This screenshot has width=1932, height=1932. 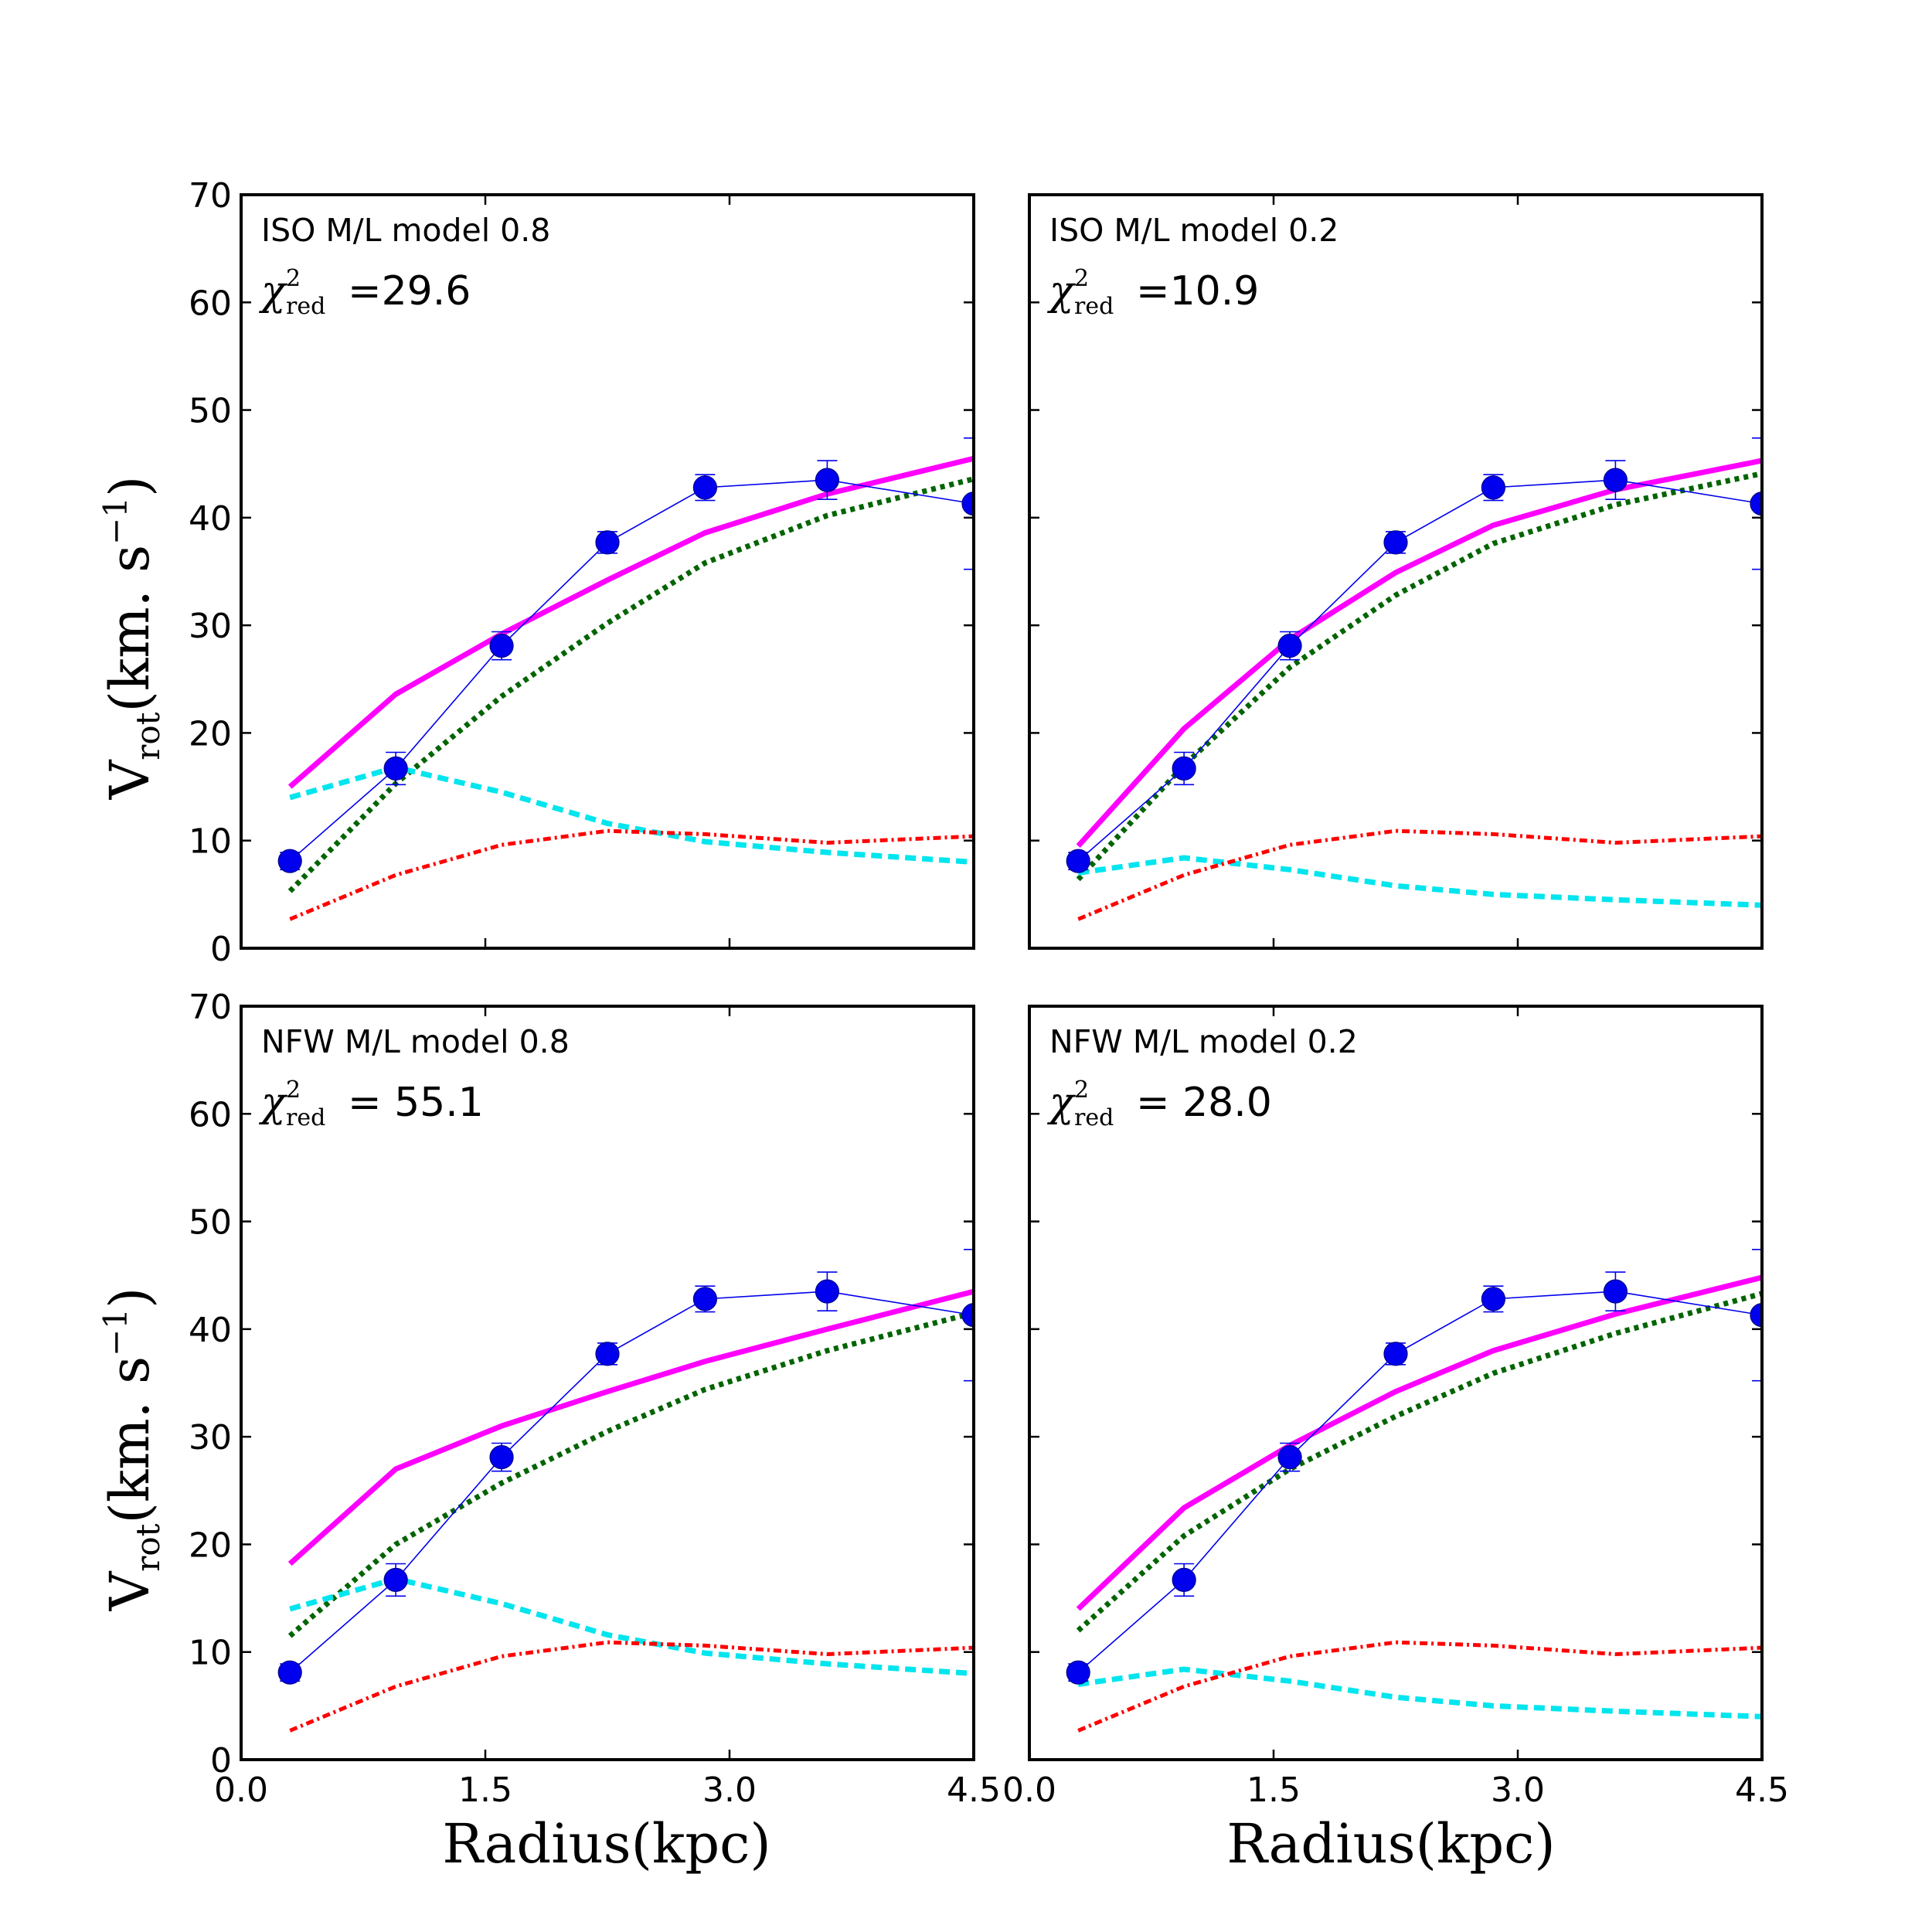 I want to click on chi2-value: =10.9, so click(x=1198, y=291).